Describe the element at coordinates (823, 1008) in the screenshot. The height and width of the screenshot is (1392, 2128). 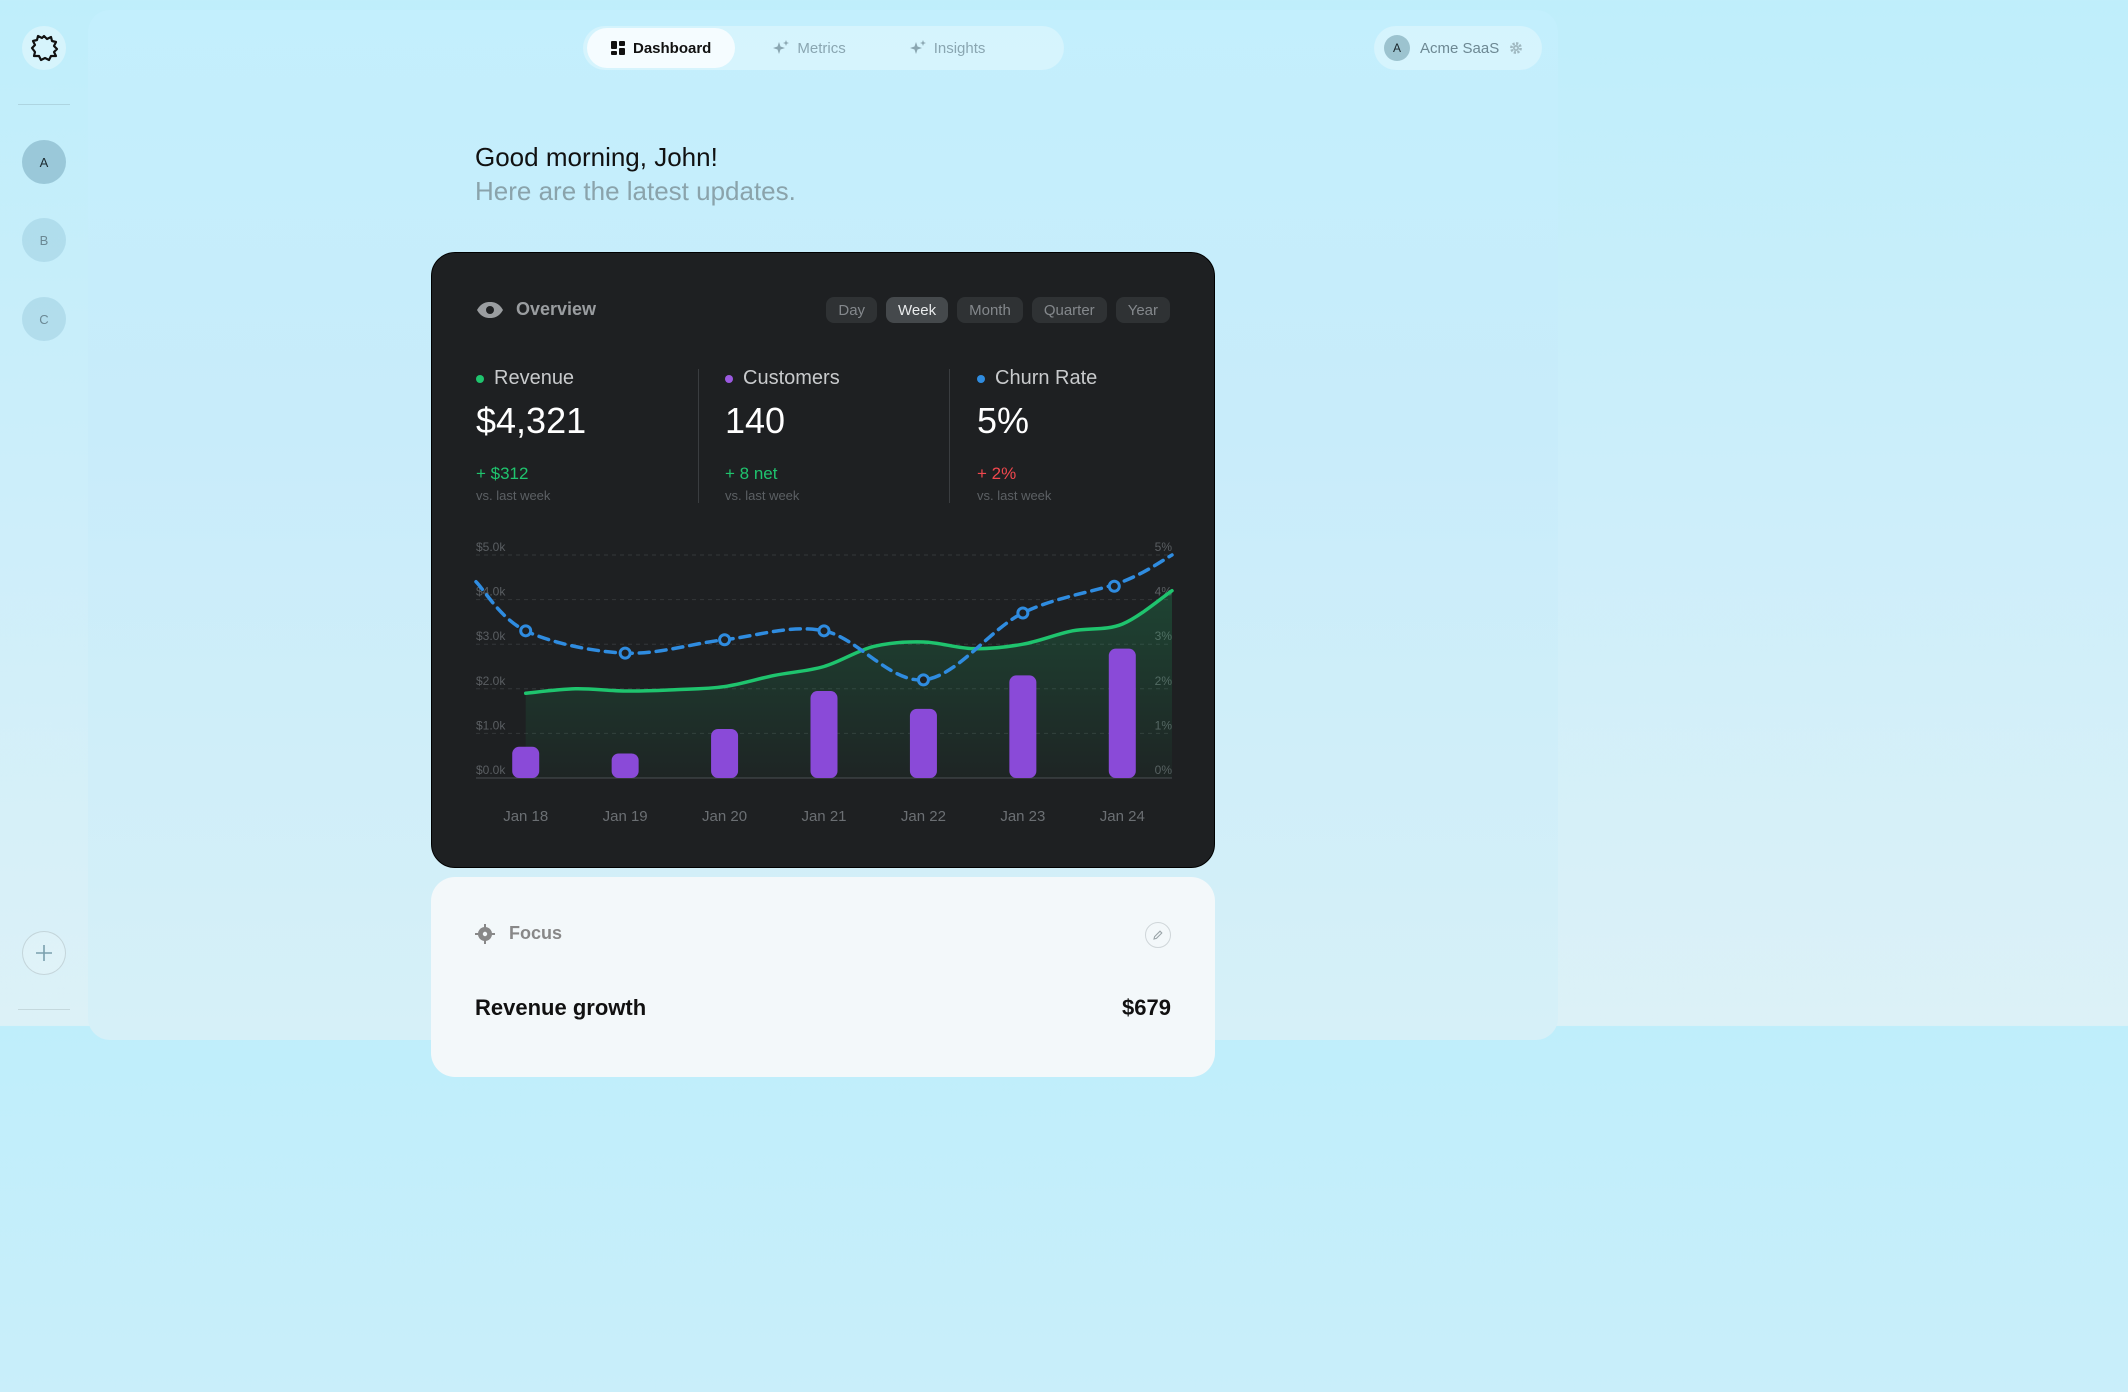
I see `focus-metric-row: Revenue growth $679` at that location.